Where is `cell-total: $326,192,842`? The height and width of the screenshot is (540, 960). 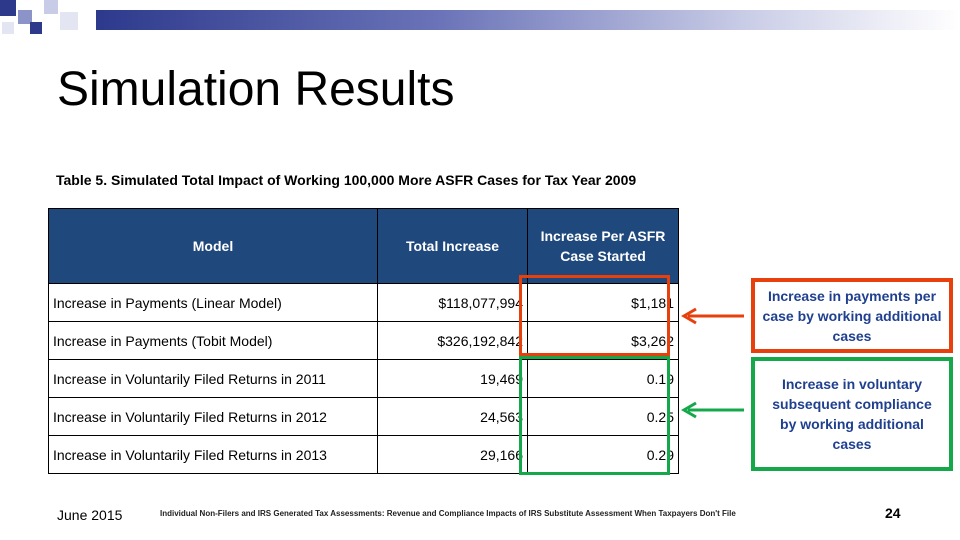 cell-total: $326,192,842 is located at coordinates (452, 340).